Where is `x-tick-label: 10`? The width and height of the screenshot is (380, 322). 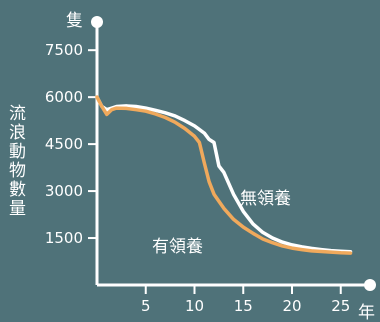 x-tick-label: 10 is located at coordinates (194, 306).